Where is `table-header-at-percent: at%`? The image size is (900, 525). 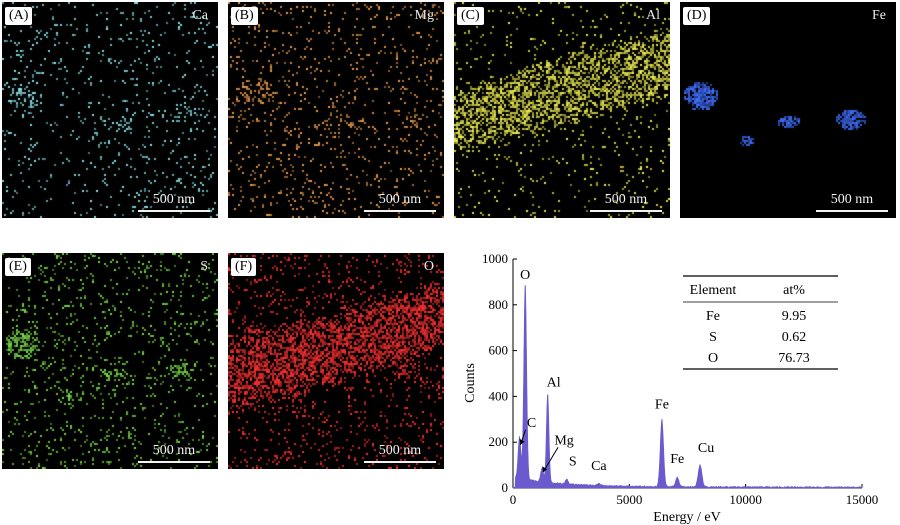
table-header-at-percent: at% is located at coordinates (794, 290).